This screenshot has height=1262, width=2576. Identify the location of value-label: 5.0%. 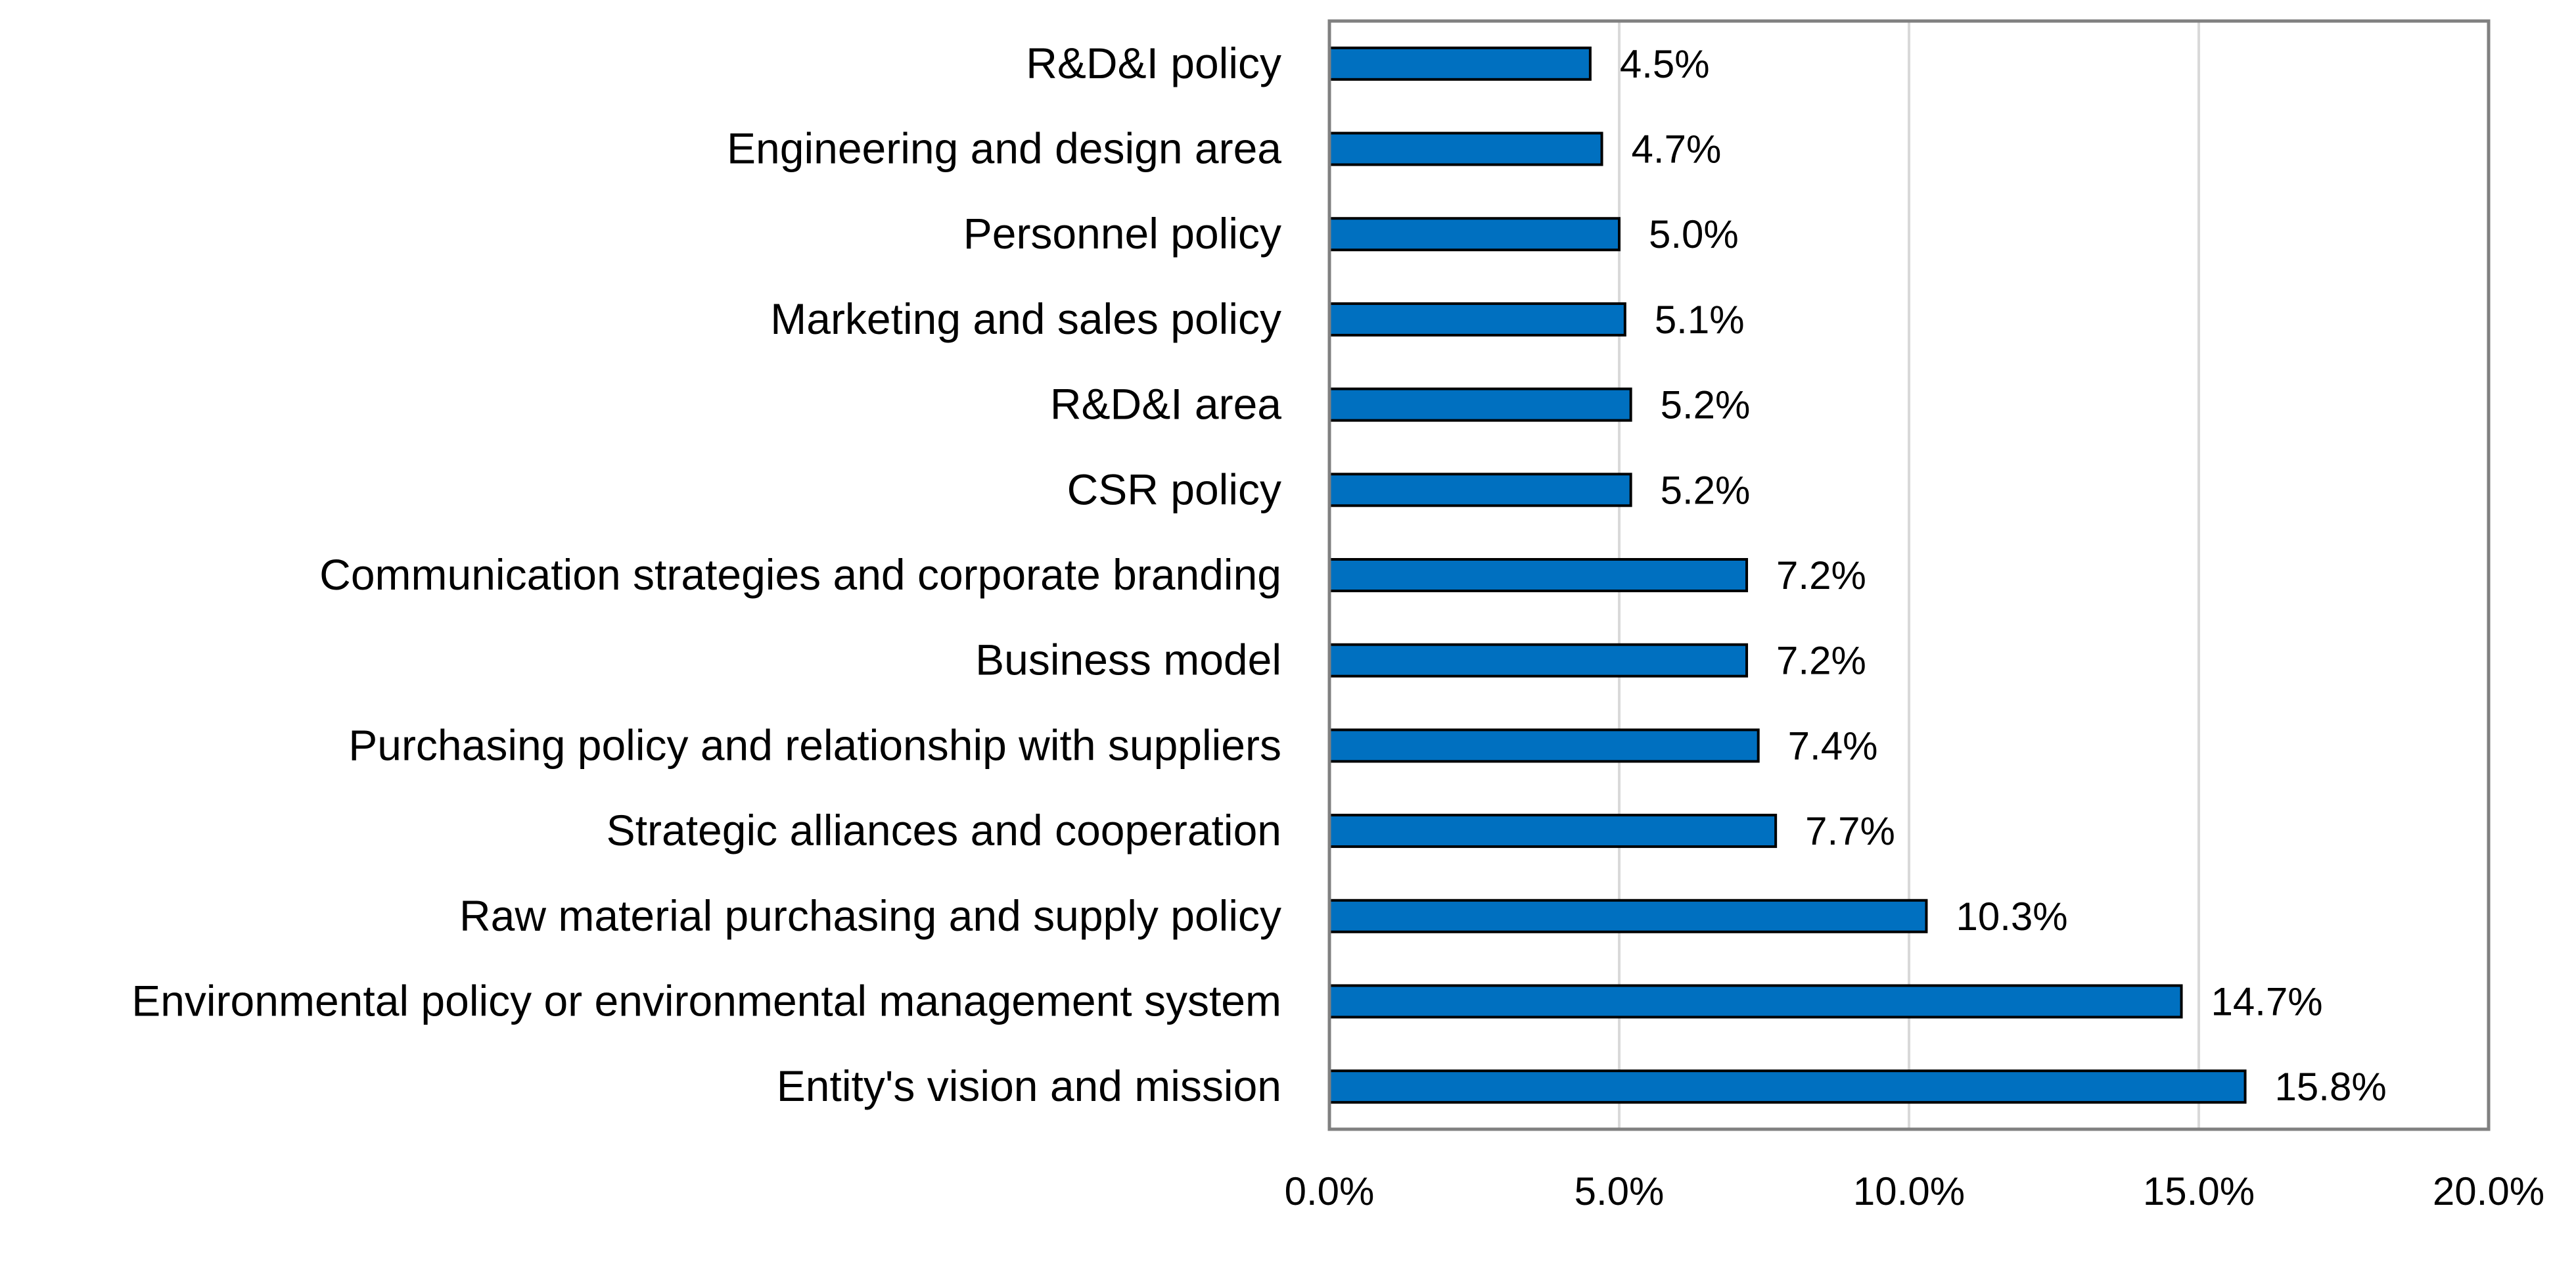
(1694, 234).